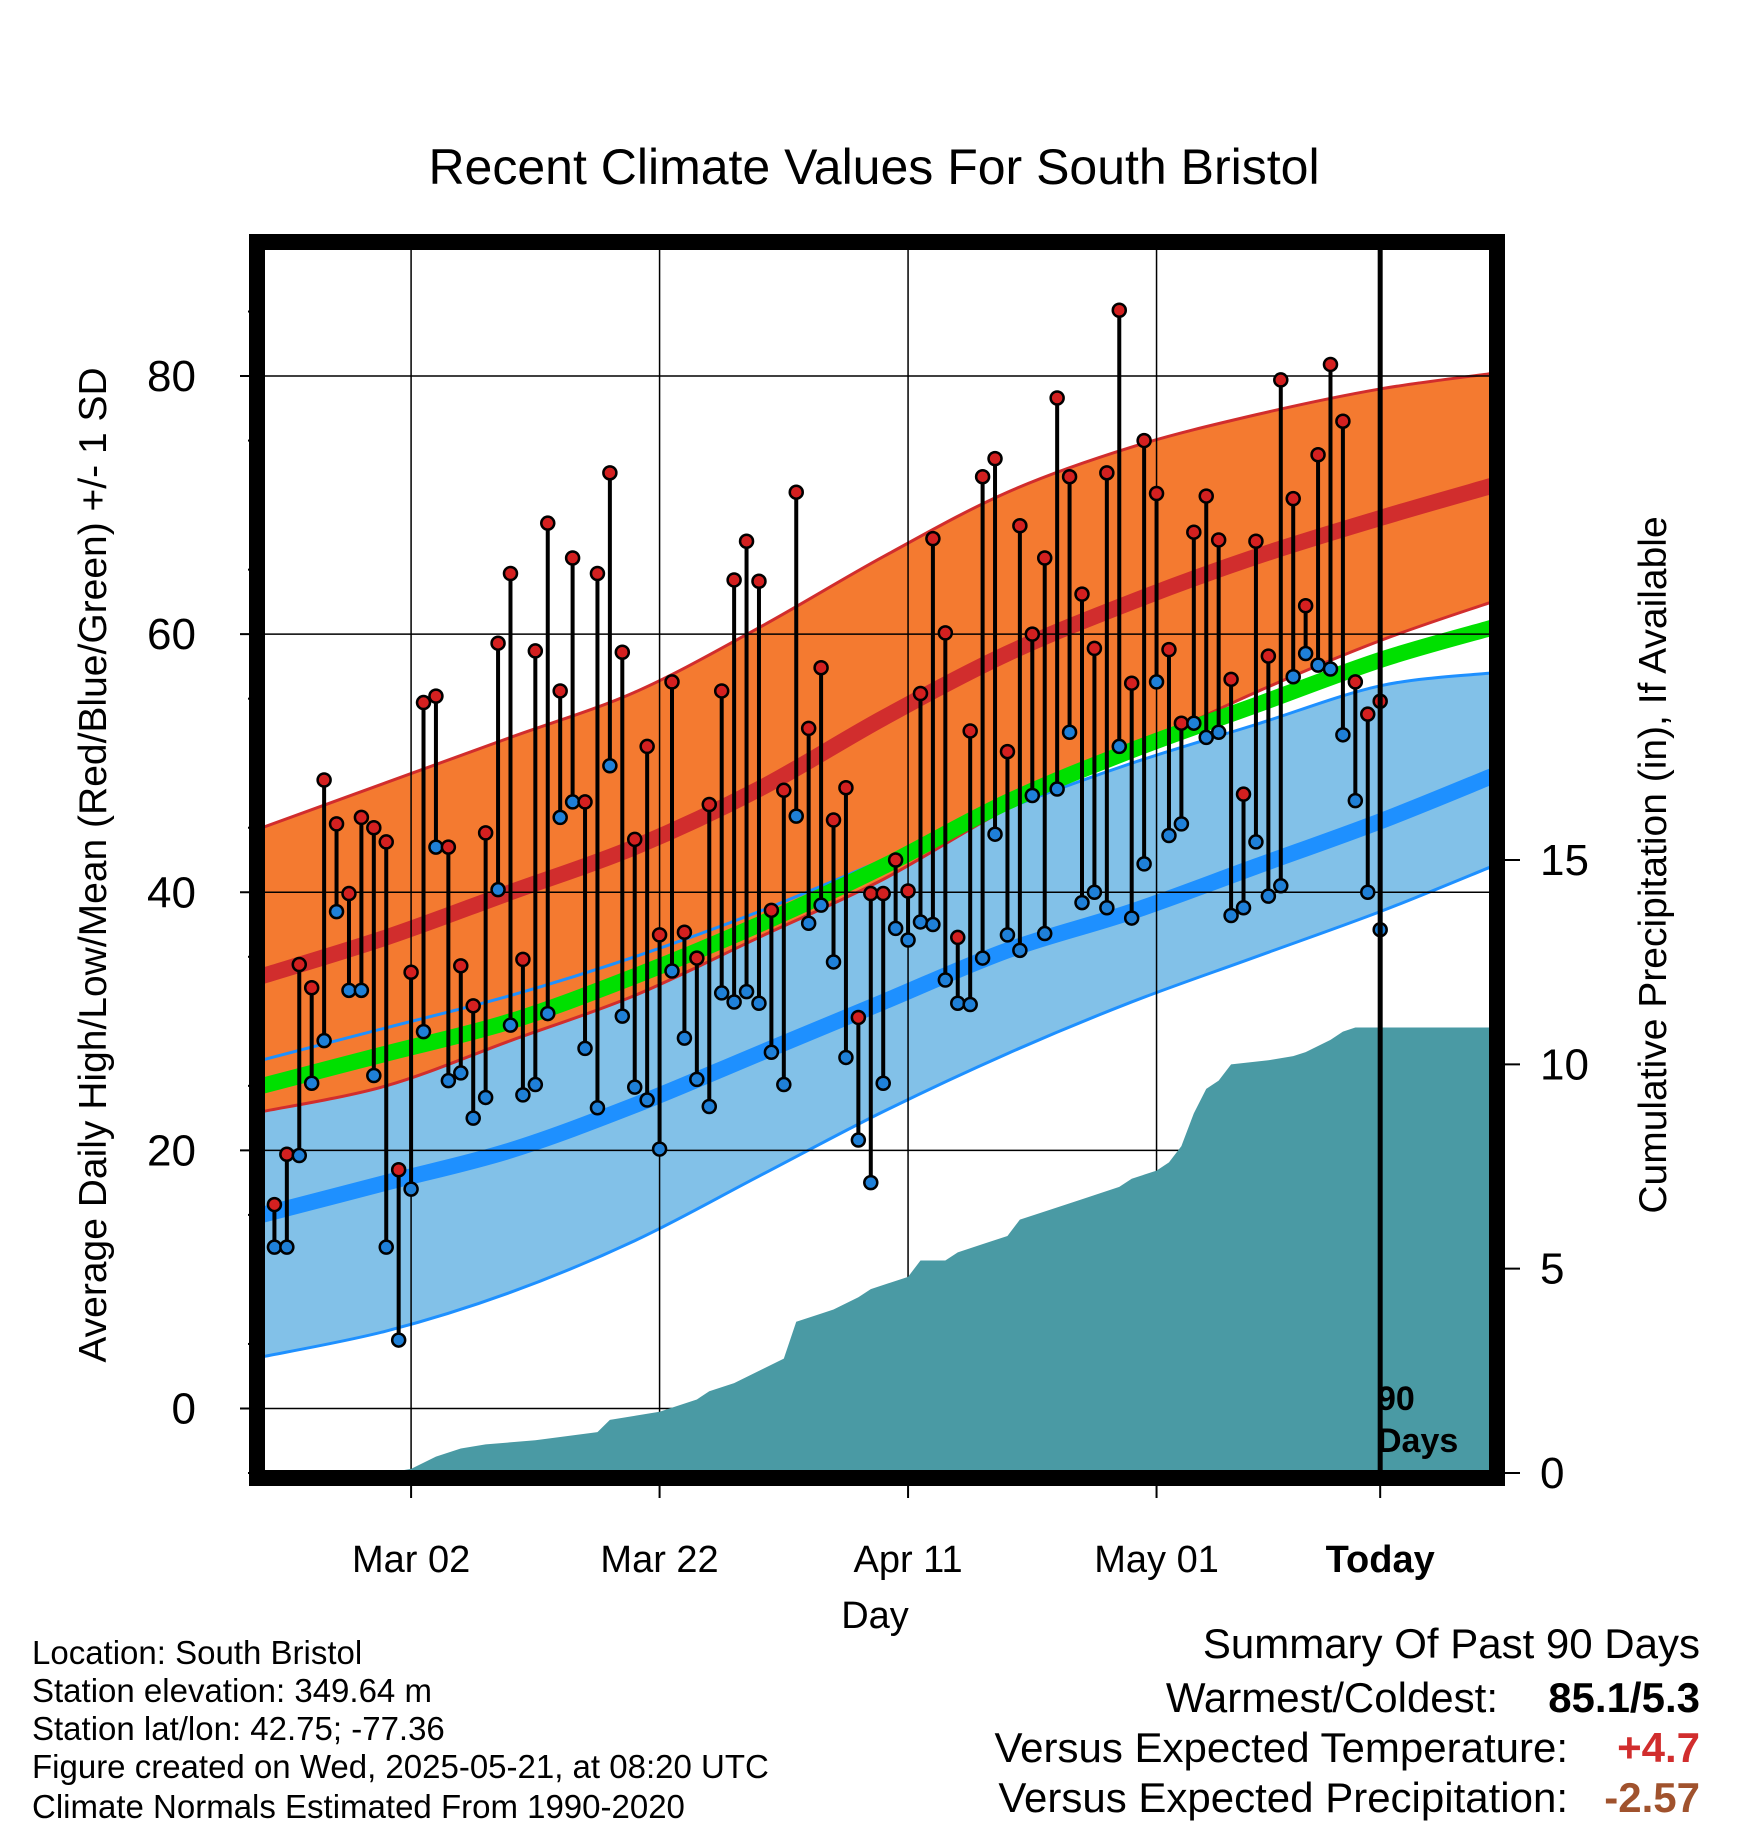 This screenshot has height=1828, width=1748. What do you see at coordinates (659, 1560) in the screenshot?
I see `x-tick-label: Mar 22` at bounding box center [659, 1560].